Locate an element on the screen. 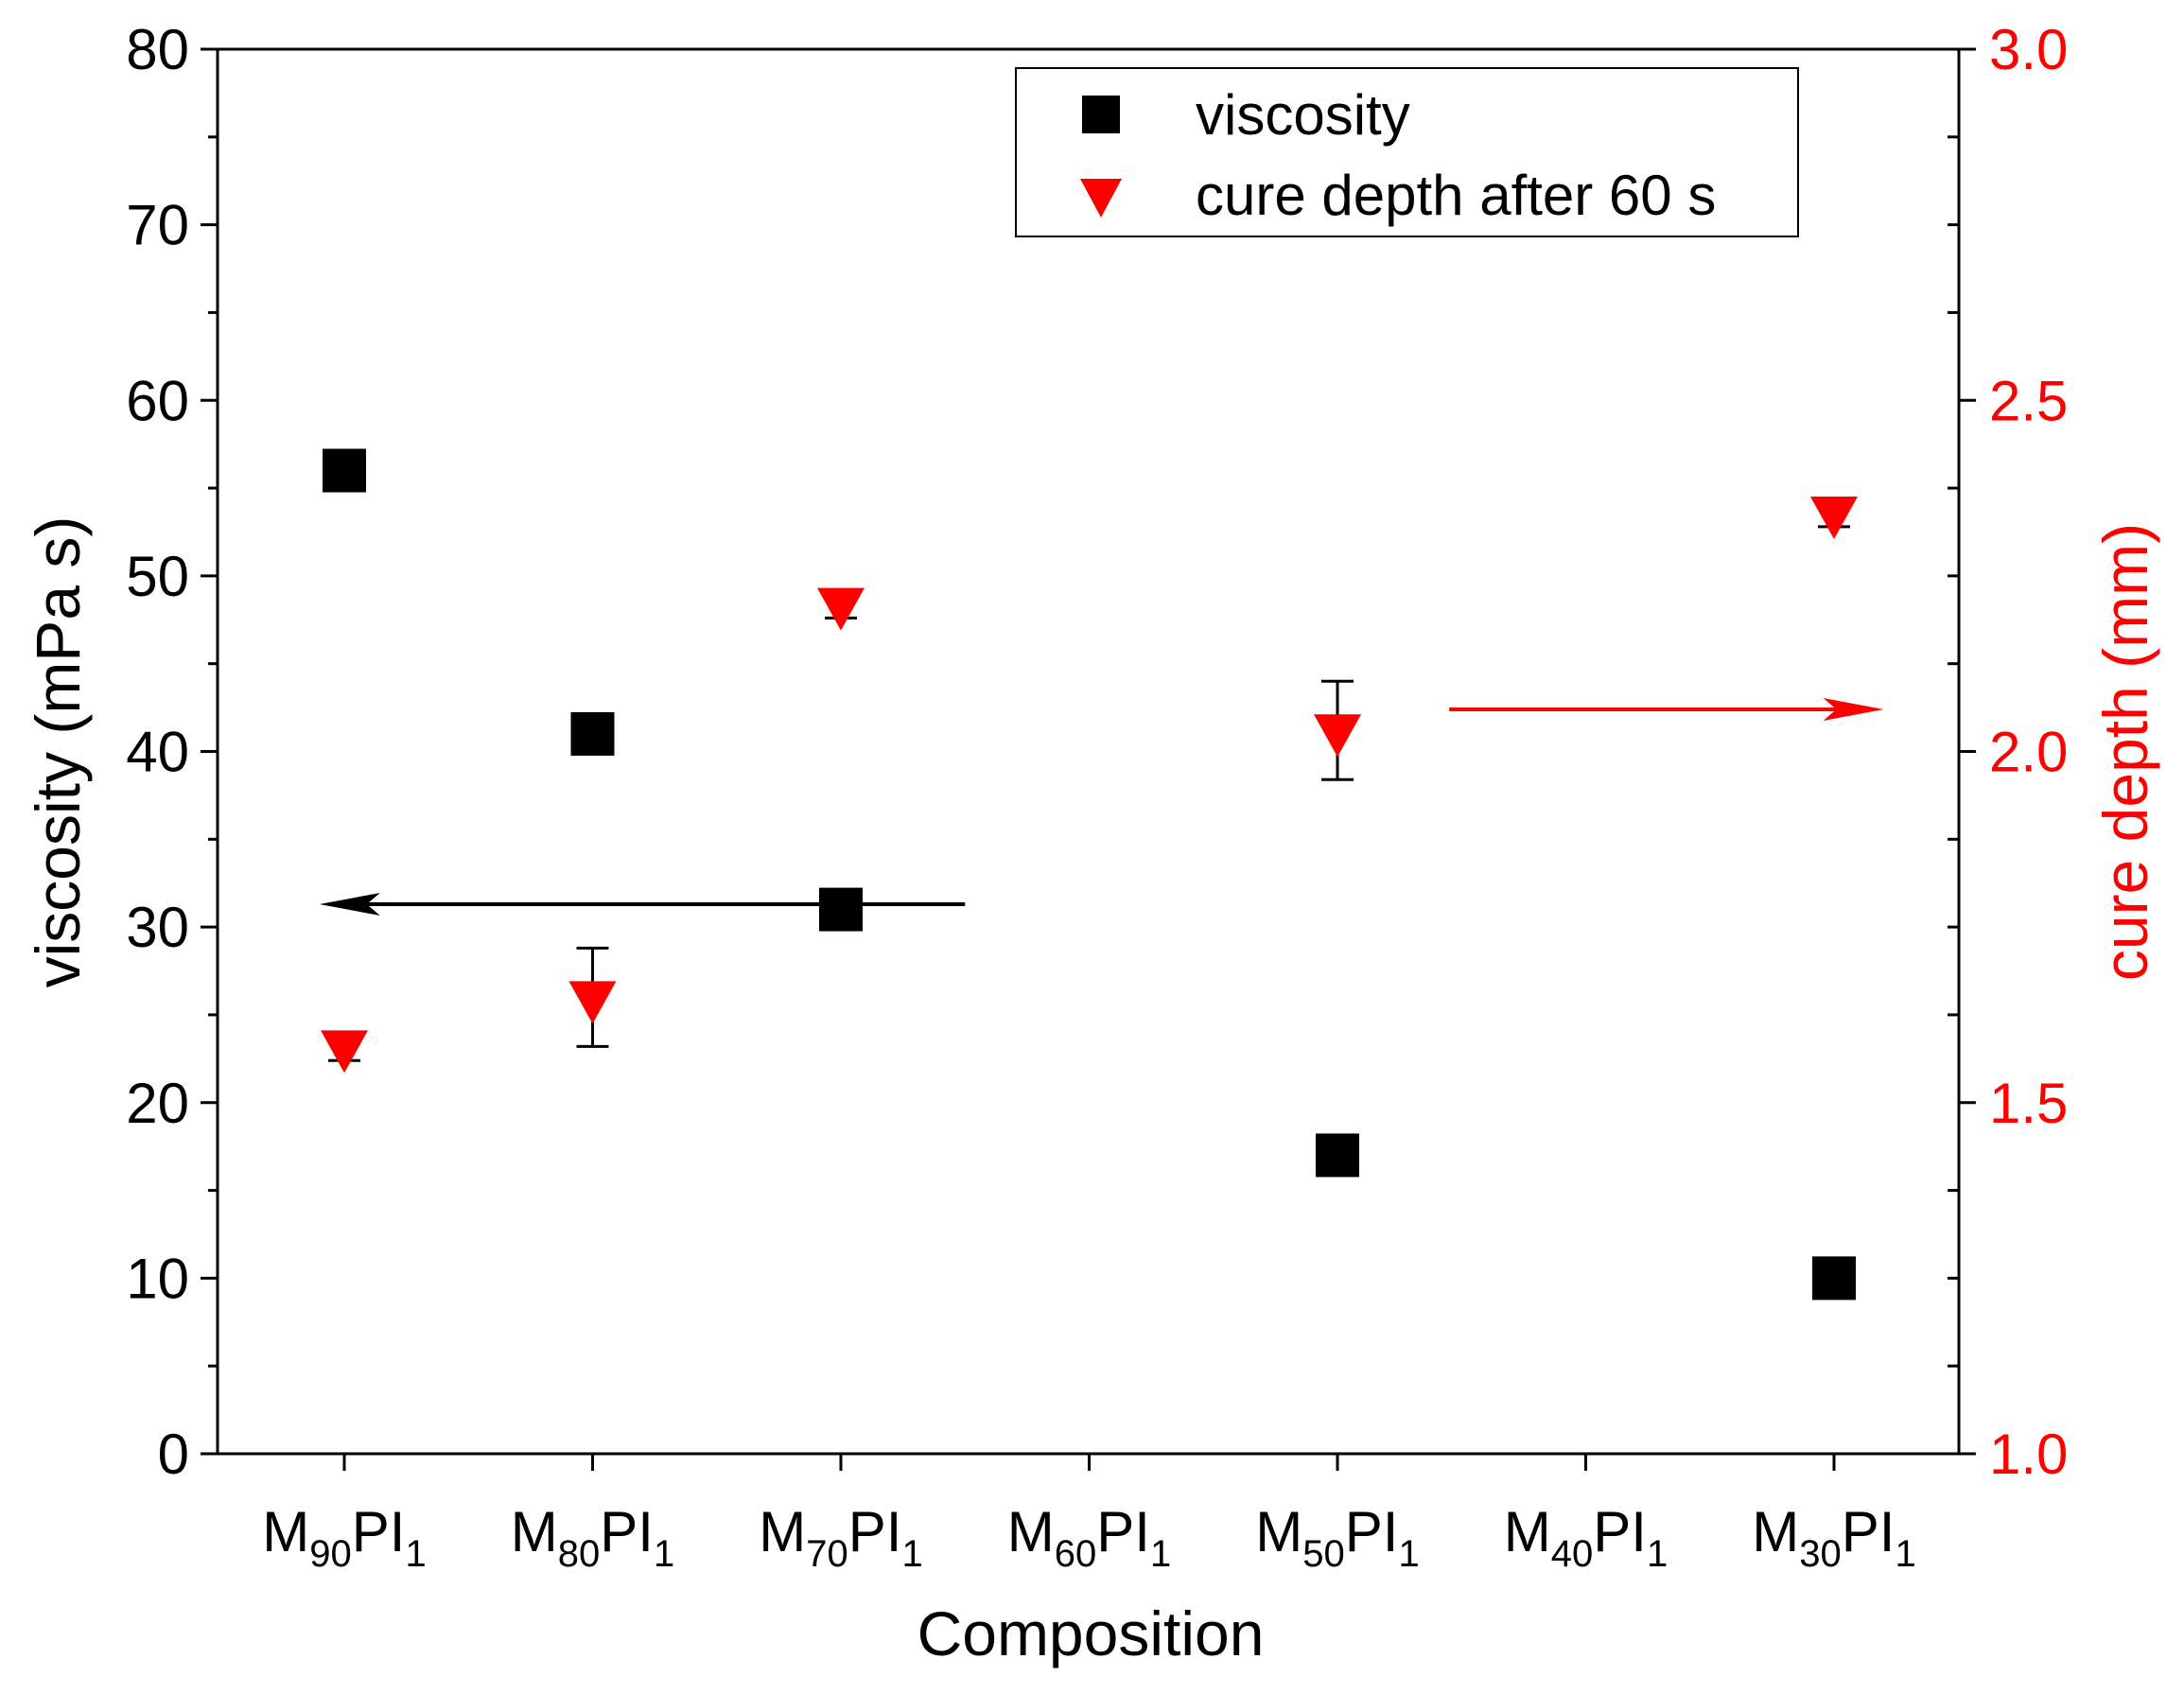 The image size is (2184, 1694). arrow-right-head is located at coordinates (1854, 709).